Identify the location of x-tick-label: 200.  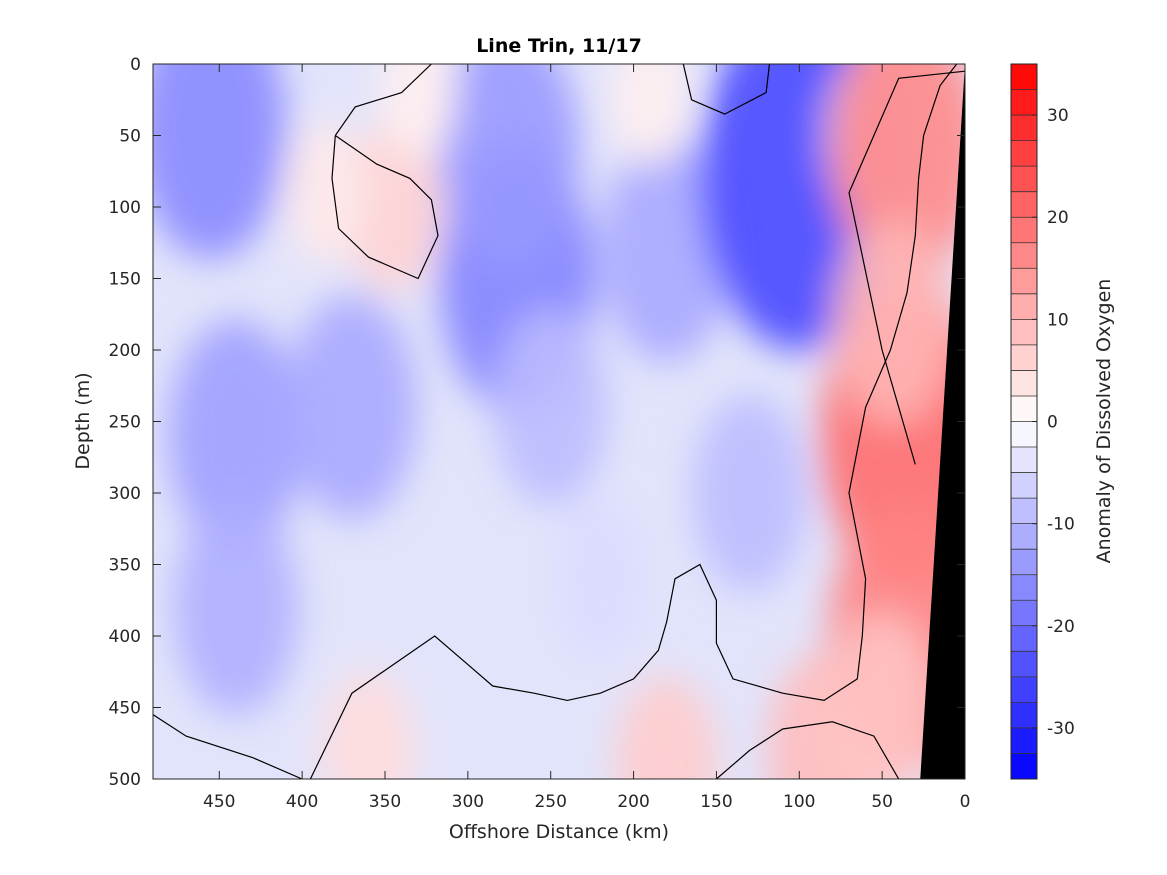
(633, 802).